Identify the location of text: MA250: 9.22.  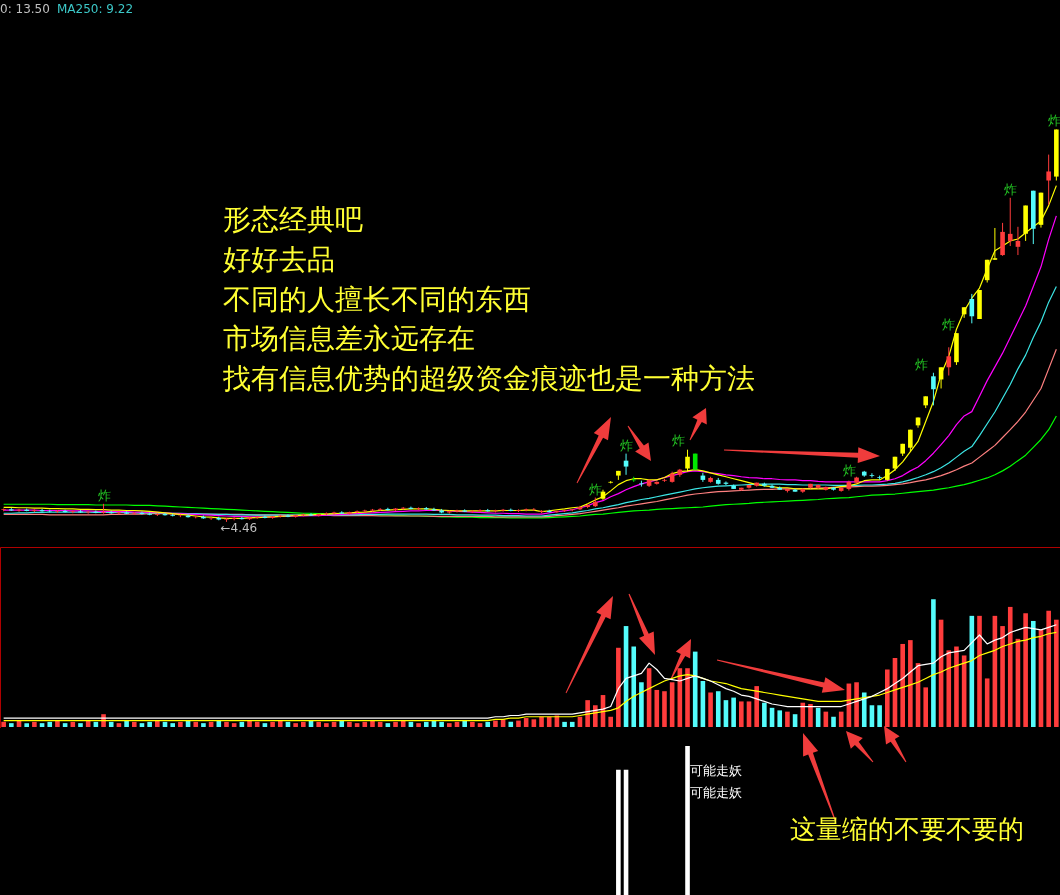
(95, 9).